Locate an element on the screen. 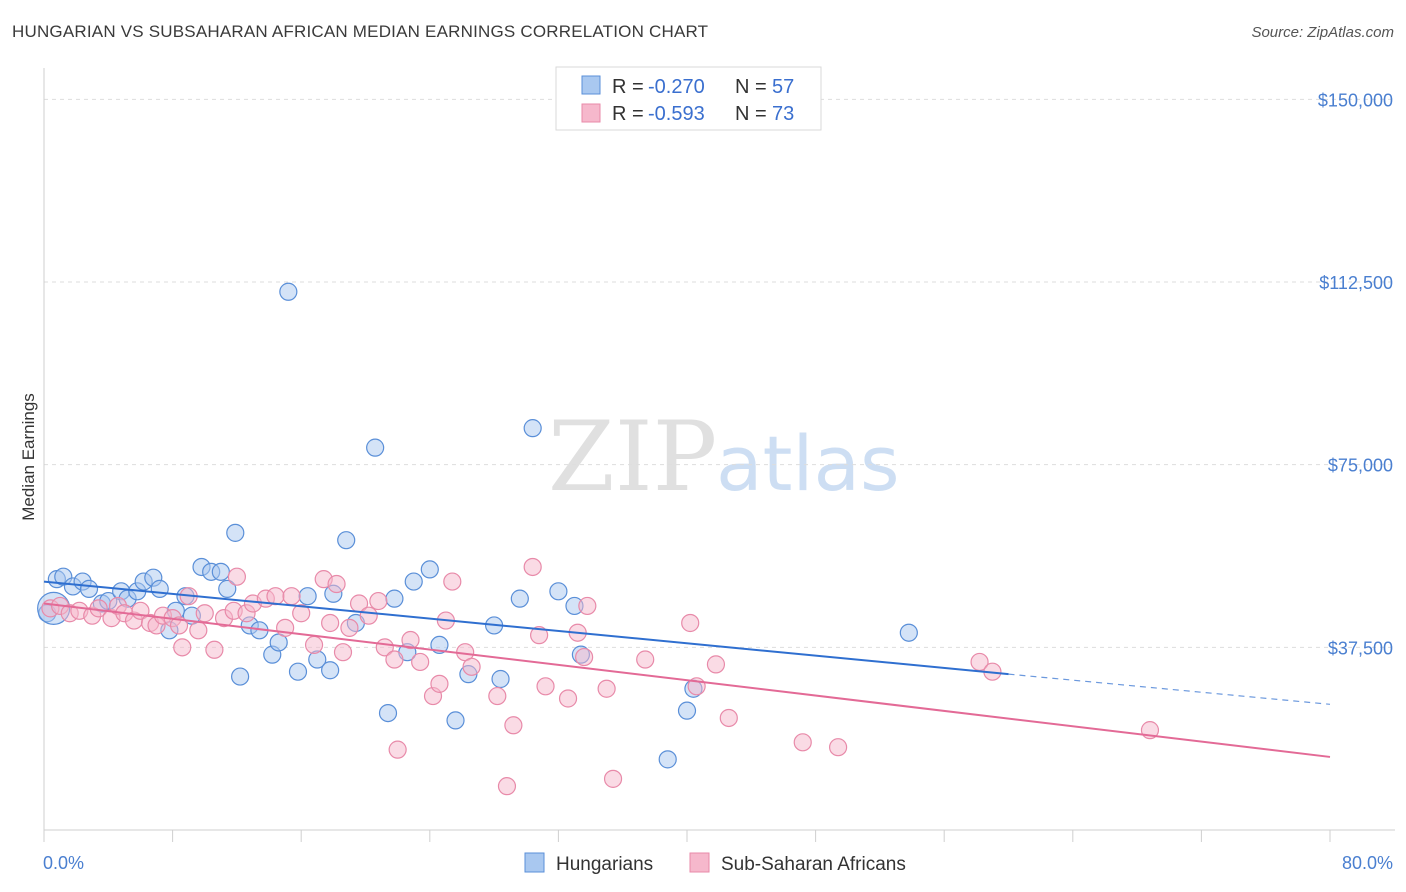 The height and width of the screenshot is (892, 1406). legend-swatch-blue is located at coordinates (591, 85).